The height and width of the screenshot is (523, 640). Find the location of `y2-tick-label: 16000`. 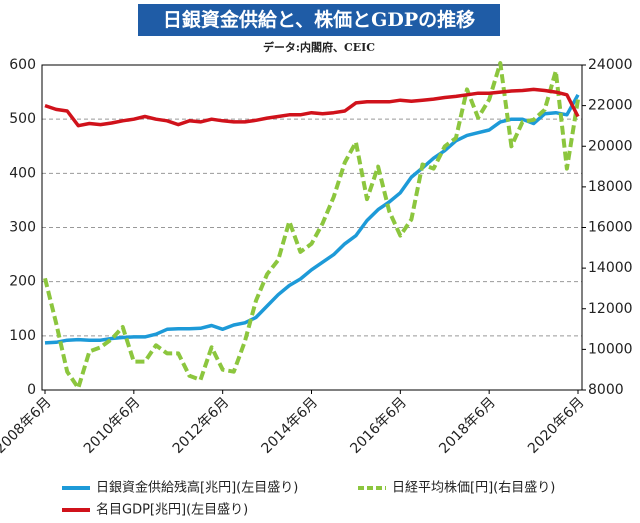

y2-tick-label: 16000 is located at coordinates (610, 228).